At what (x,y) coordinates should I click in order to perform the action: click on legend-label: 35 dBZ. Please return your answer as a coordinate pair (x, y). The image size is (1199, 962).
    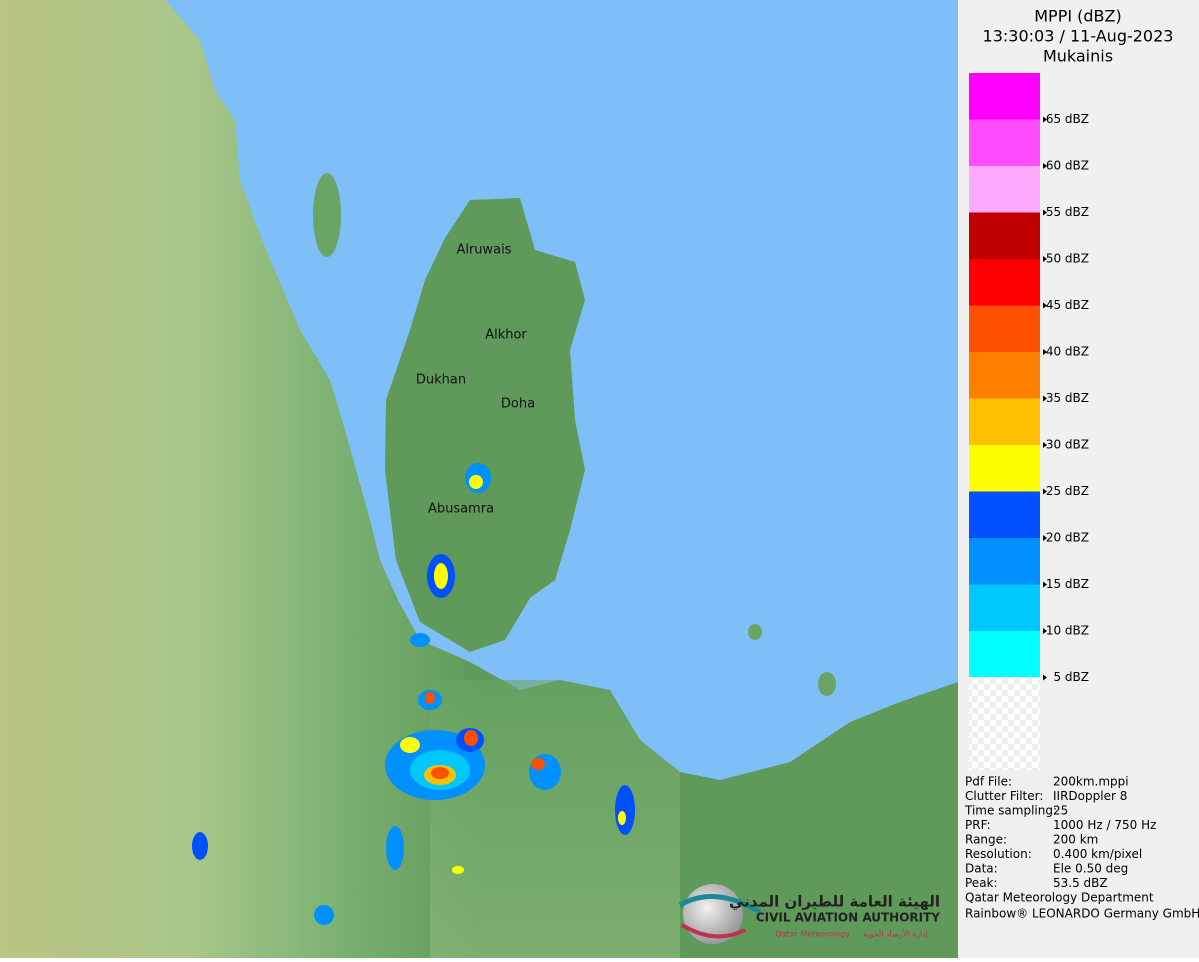
    Looking at the image, I should click on (1067, 398).